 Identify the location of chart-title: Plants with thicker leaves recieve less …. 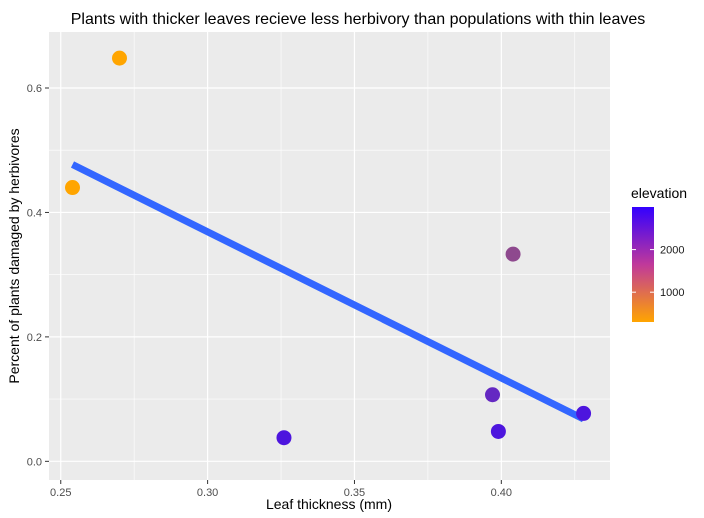
(358, 19).